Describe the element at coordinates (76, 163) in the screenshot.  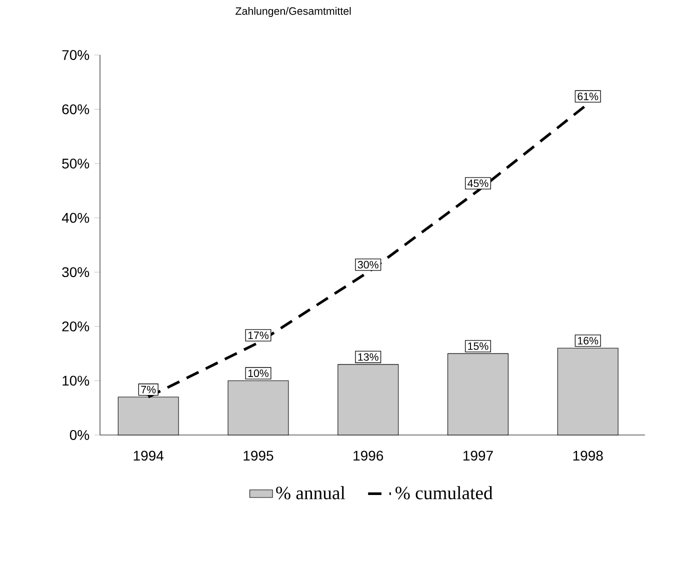
I see `y-tick-label: 50%` at that location.